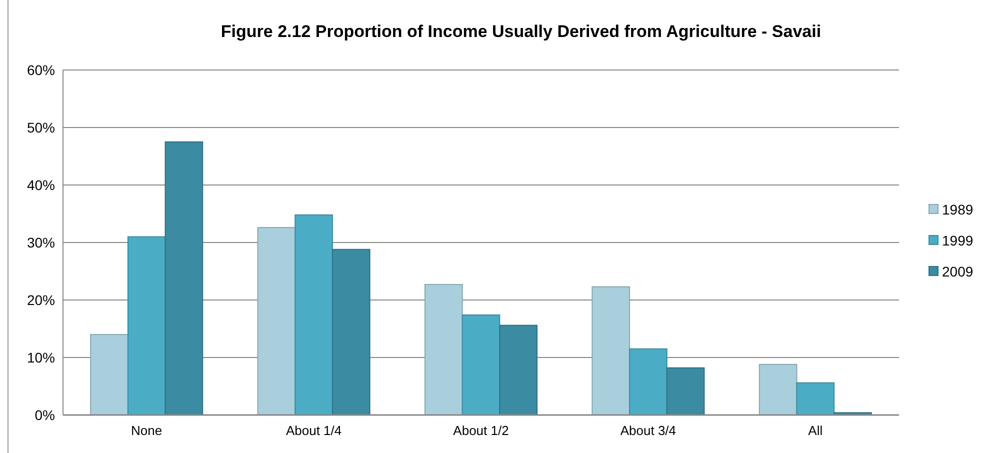 The height and width of the screenshot is (453, 989). What do you see at coordinates (958, 240) in the screenshot?
I see `legend-label: 1999` at bounding box center [958, 240].